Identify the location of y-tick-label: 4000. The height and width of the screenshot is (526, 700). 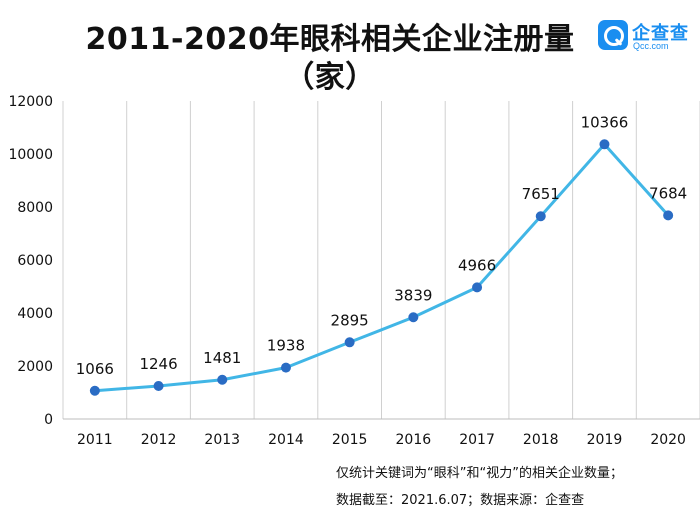
(35, 314).